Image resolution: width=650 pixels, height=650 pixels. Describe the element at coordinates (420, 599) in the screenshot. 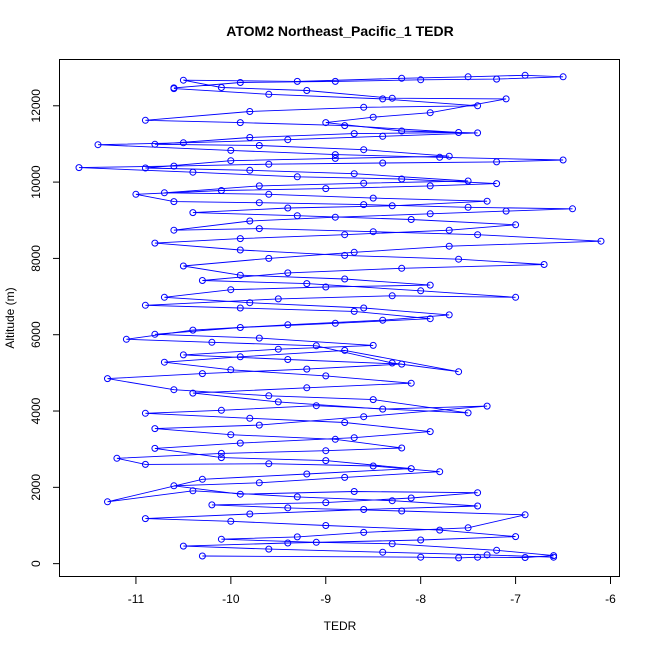

I see `x-tick-label: -8` at that location.